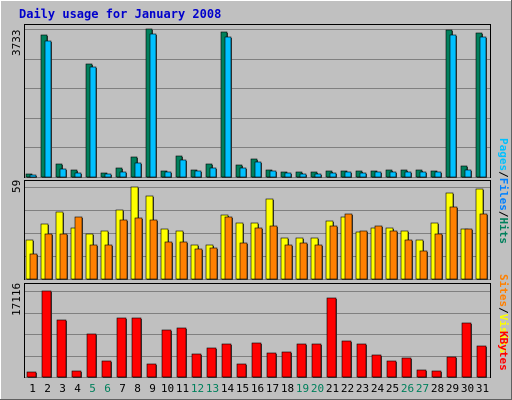 Image resolution: width=512 pixels, height=400 pixels. I want to click on hits-max-label: 3733, so click(16, 43).